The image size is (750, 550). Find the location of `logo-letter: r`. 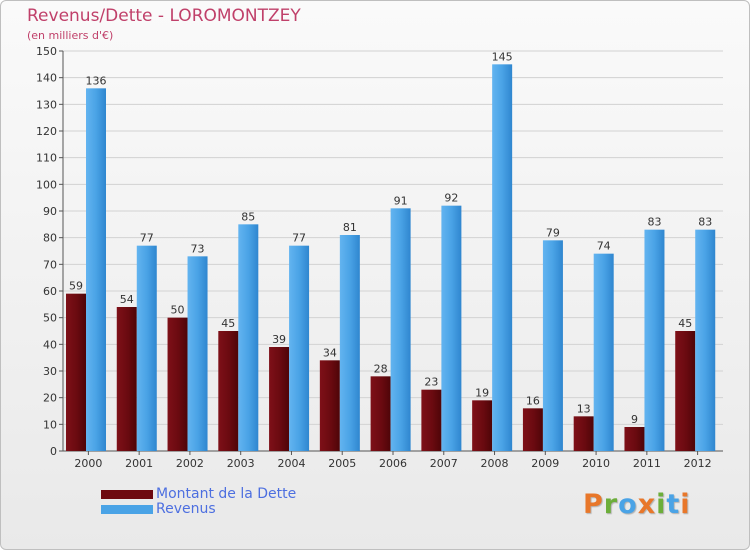

logo-letter: r is located at coordinates (611, 504).